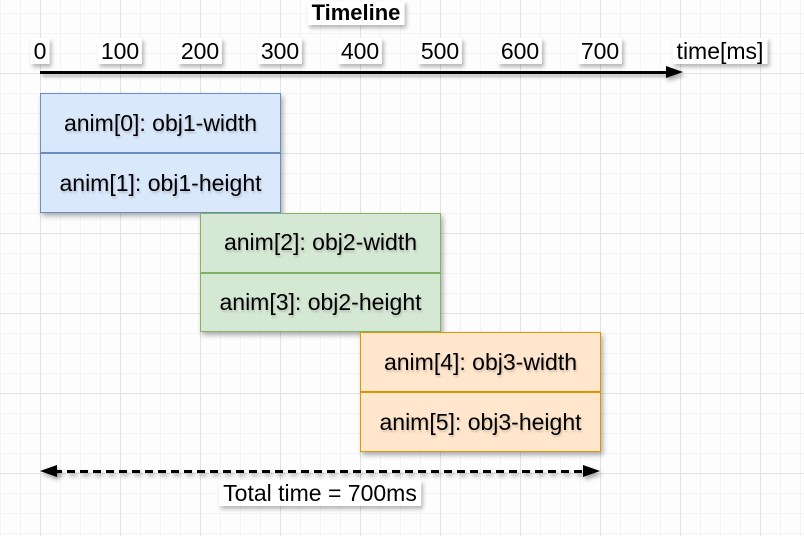  Describe the element at coordinates (356, 13) in the screenshot. I see `diagram-title: Timeline` at that location.